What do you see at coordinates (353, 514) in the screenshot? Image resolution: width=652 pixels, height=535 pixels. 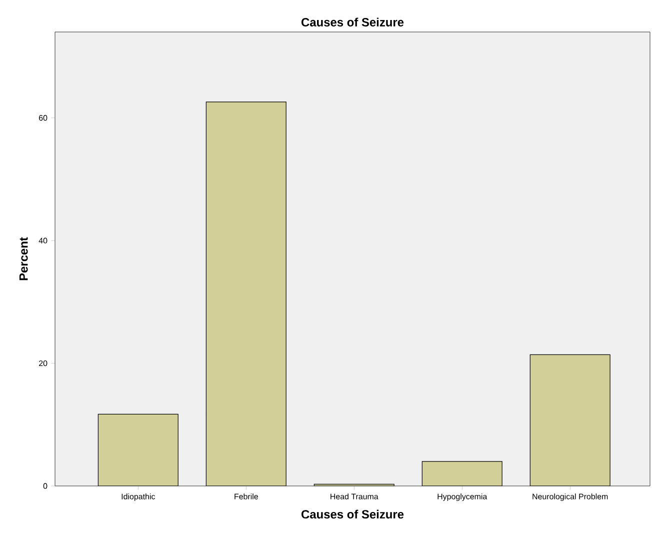 I see `x-axis-title: Causes of Seizure` at bounding box center [353, 514].